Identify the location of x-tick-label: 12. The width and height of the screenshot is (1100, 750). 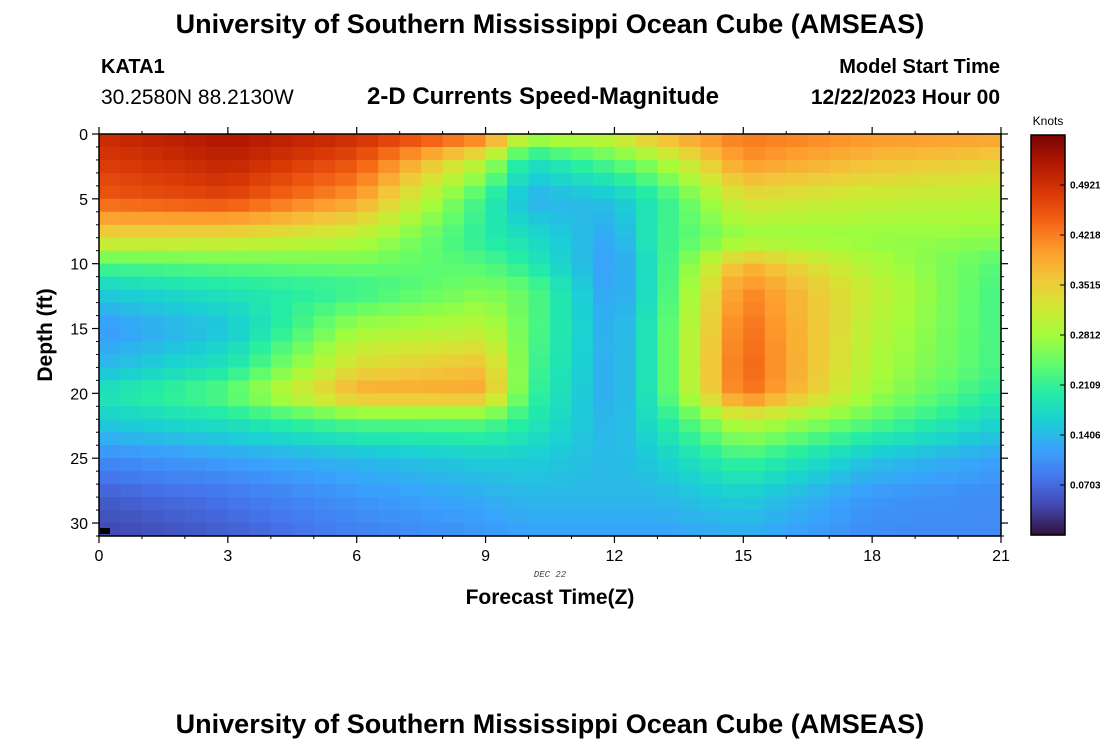
(615, 556).